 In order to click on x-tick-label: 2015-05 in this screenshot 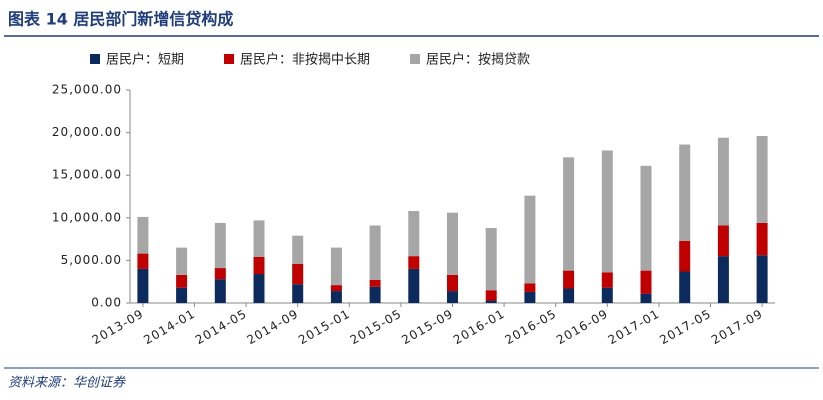, I will do `click(376, 327)`.